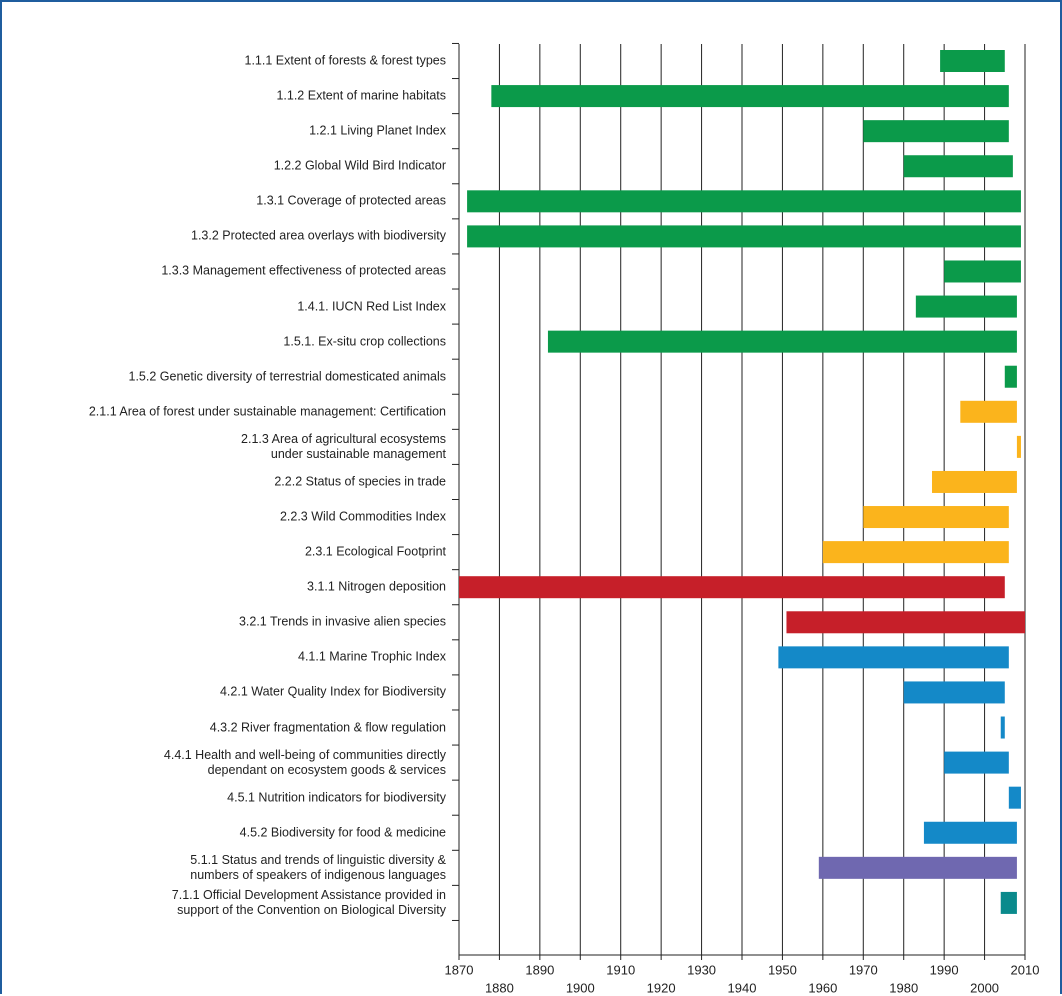 Image resolution: width=1062 pixels, height=996 pixels. What do you see at coordinates (863, 969) in the screenshot?
I see `x-tick-label: 1970` at bounding box center [863, 969].